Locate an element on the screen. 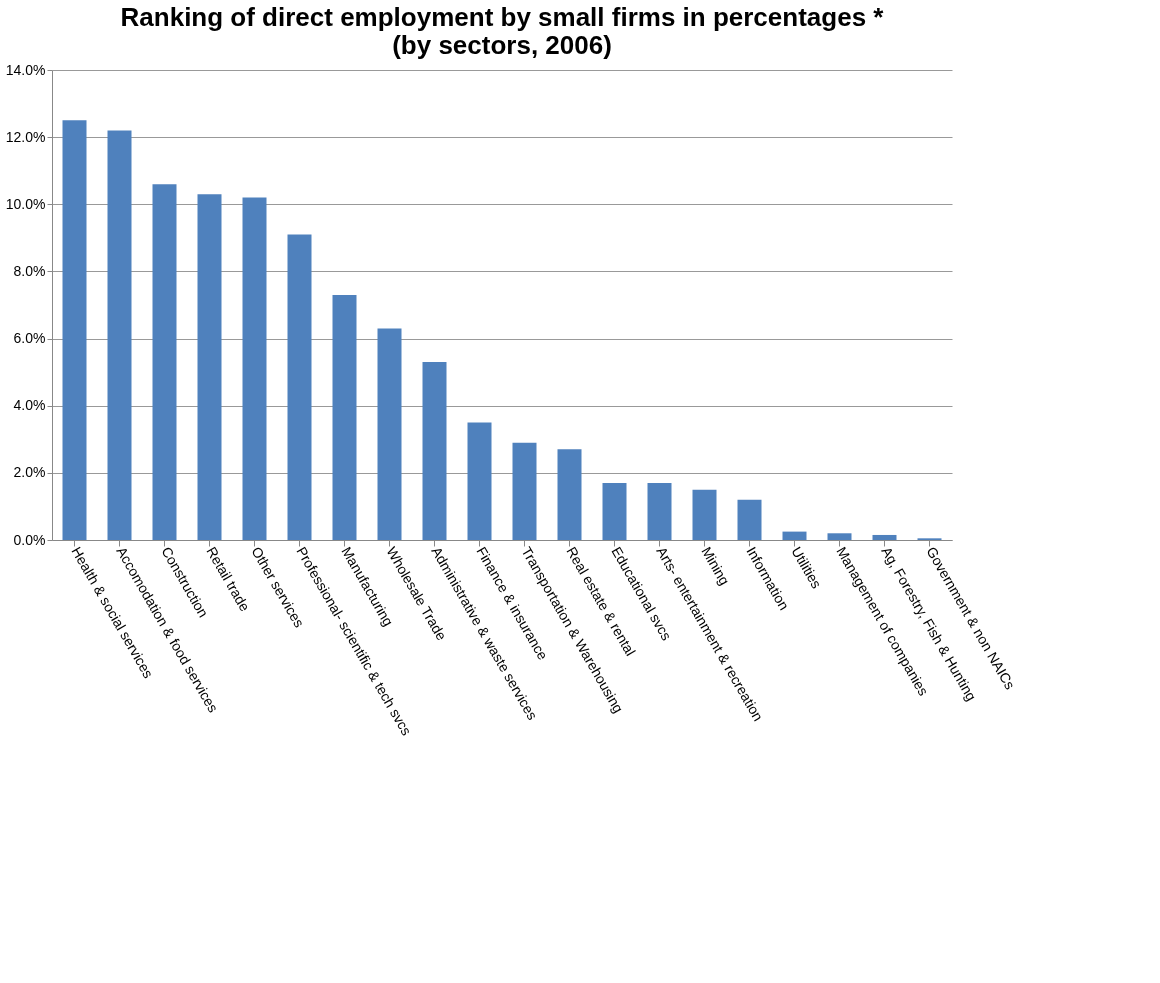 The width and height of the screenshot is (1160, 983). y-tick-label: 2.0% is located at coordinates (29, 472).